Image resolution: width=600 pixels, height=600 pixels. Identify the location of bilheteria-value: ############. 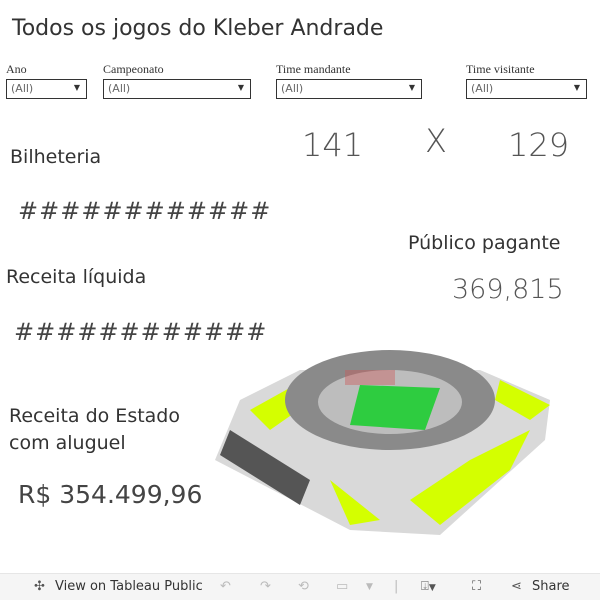
(145, 211).